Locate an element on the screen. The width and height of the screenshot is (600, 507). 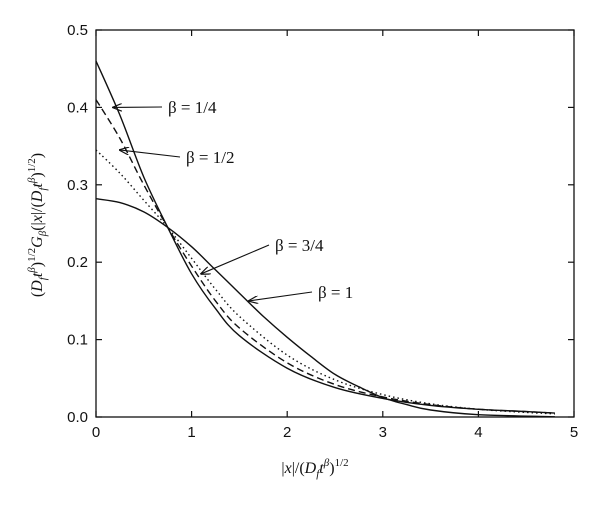
y-tick-label-1: 0.1 is located at coordinates (77, 340).